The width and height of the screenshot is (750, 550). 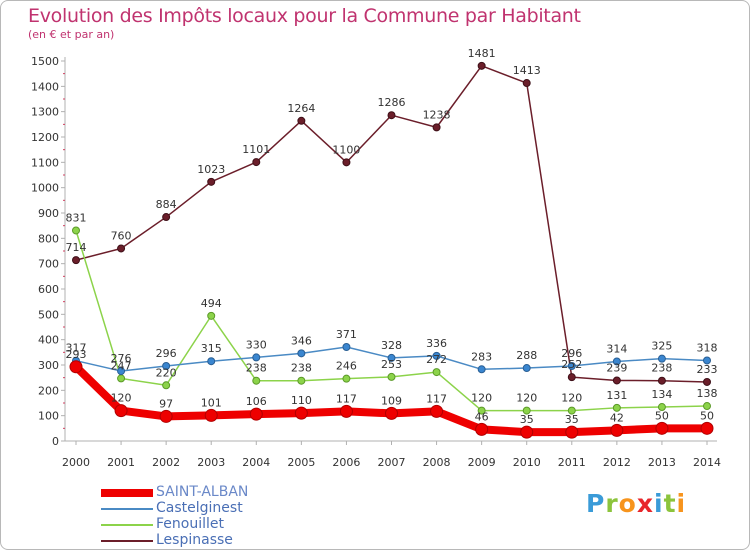 I want to click on x-tick-label: 2010, so click(x=527, y=462).